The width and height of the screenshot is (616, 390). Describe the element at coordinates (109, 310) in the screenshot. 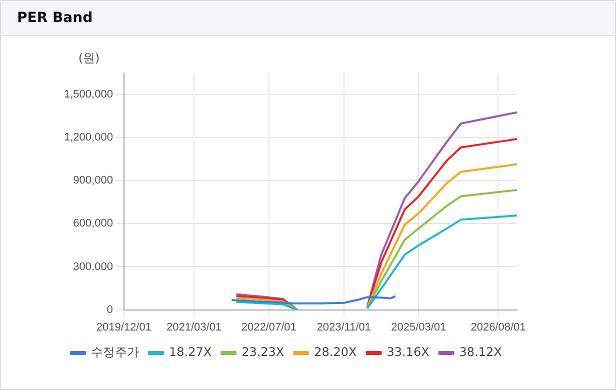

I see `y-tick-label: 0` at that location.